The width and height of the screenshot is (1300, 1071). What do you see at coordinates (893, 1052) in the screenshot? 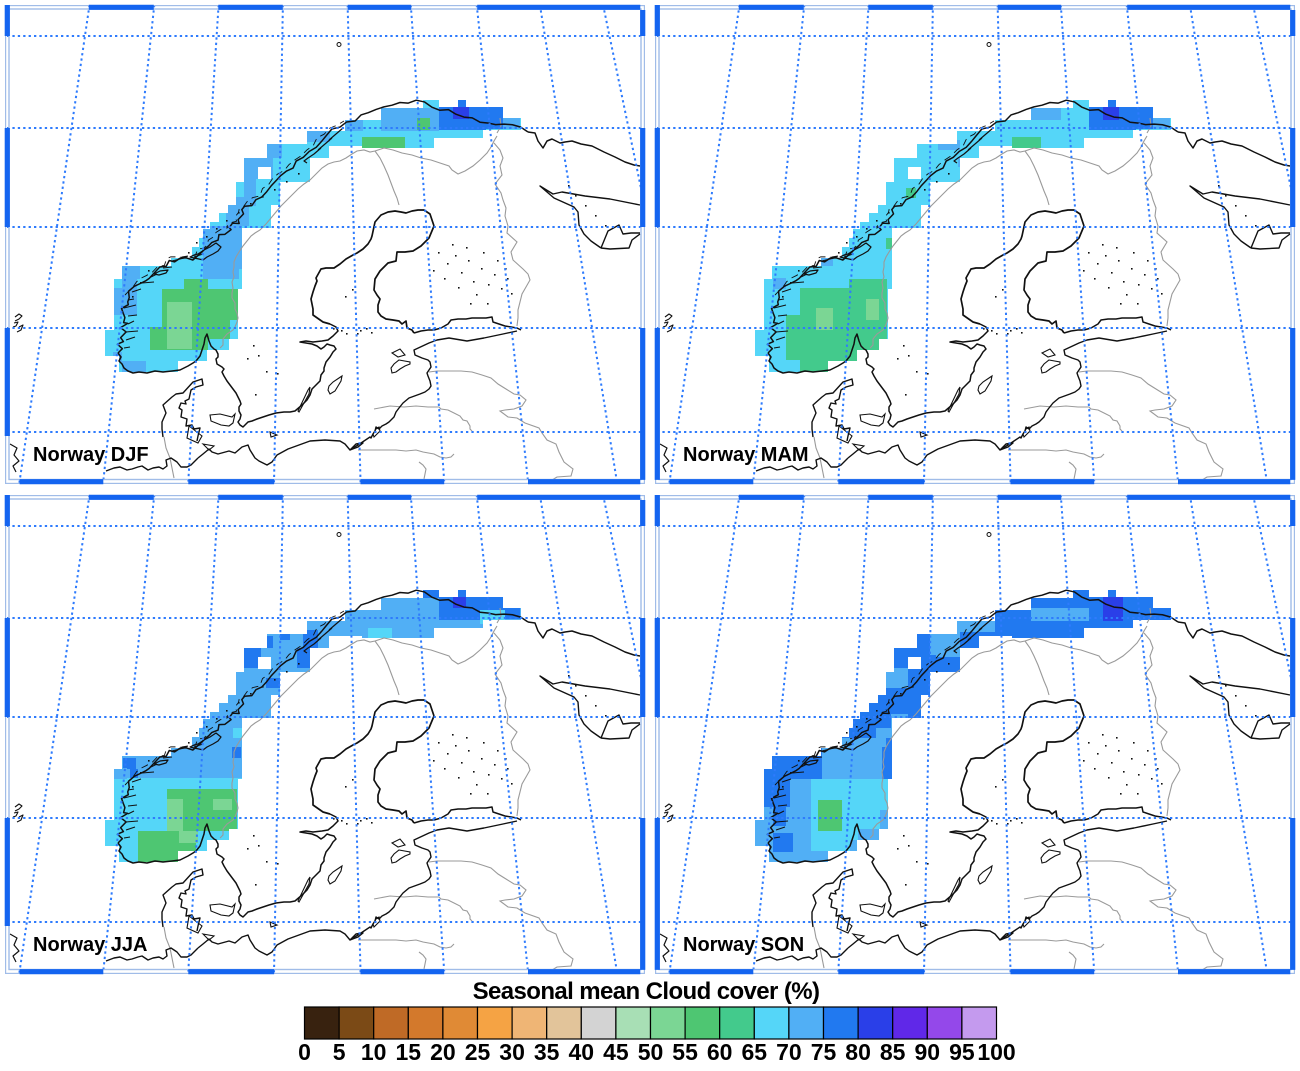
I see `svg-text: 85` at bounding box center [893, 1052].